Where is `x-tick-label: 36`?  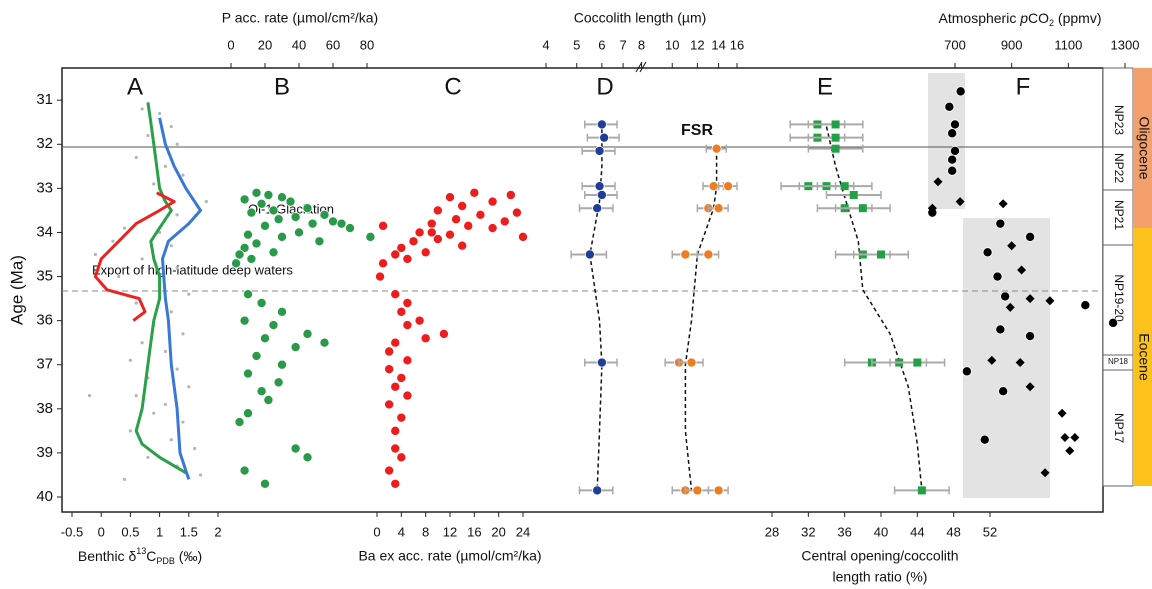 x-tick-label: 36 is located at coordinates (844, 531).